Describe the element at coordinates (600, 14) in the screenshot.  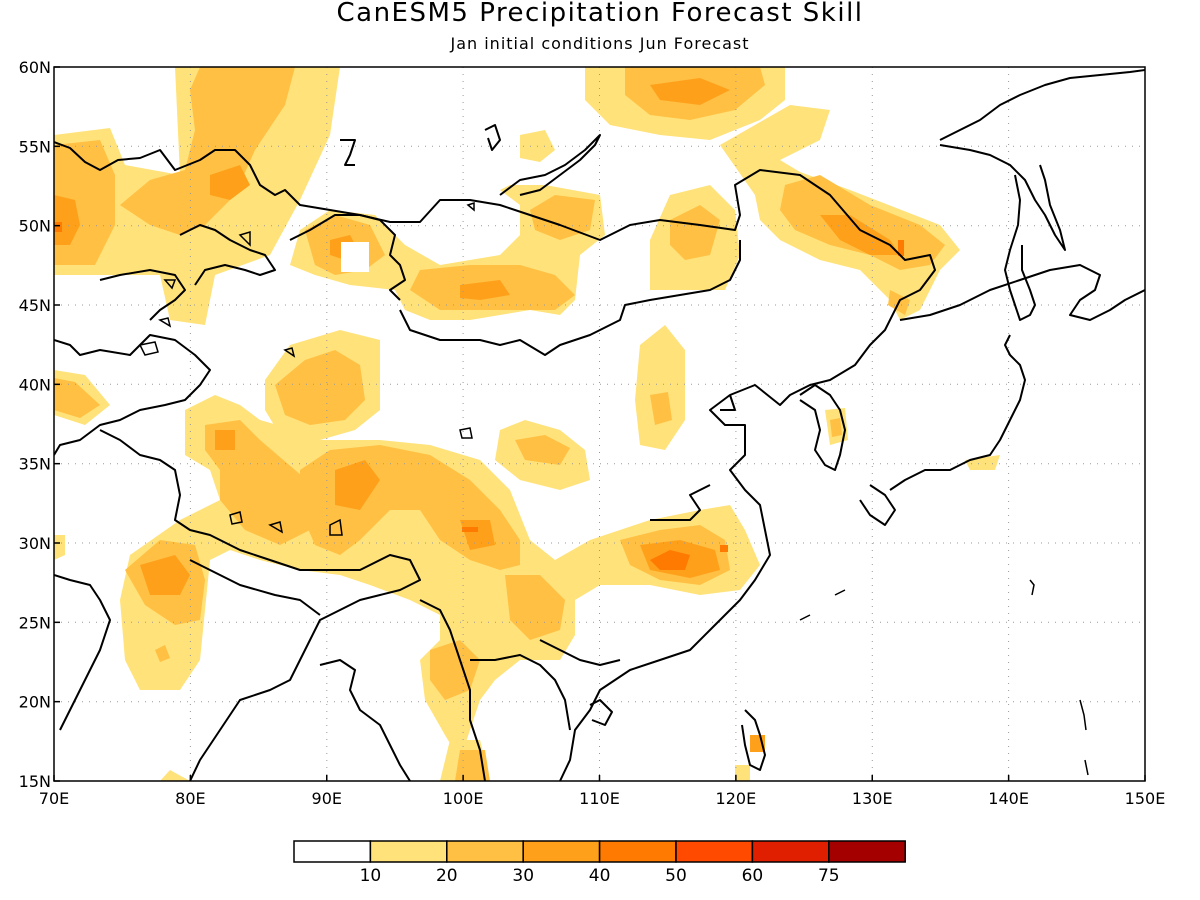
I see `map-title: CanESM5 Precipitation Forecast Skill` at that location.